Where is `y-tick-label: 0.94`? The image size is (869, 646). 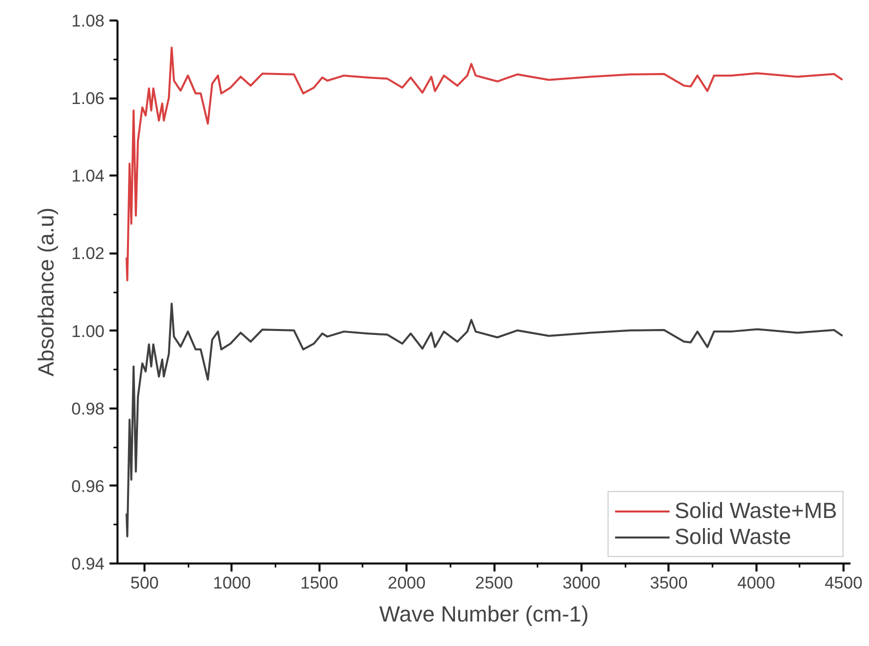 y-tick-label: 0.94 is located at coordinates (88, 564).